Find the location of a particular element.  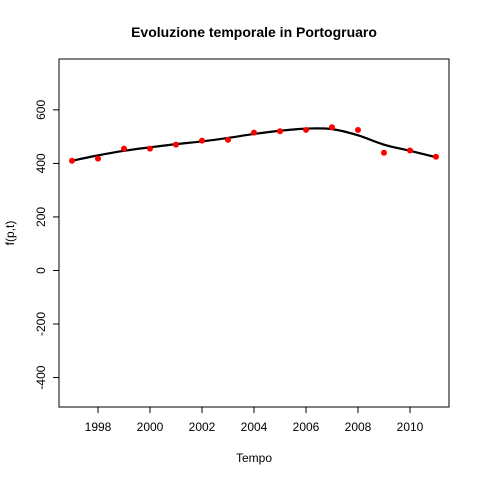

y-axis-label: f(p,t) is located at coordinates (10, 233).